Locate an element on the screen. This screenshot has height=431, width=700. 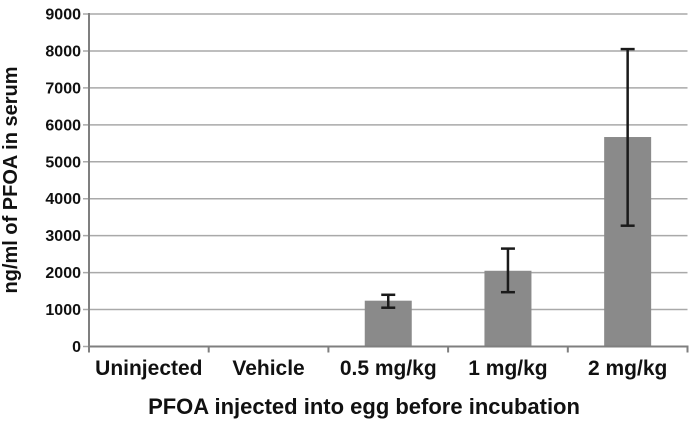
x-axis-title: PFOA injected into egg before incubation is located at coordinates (364, 406).